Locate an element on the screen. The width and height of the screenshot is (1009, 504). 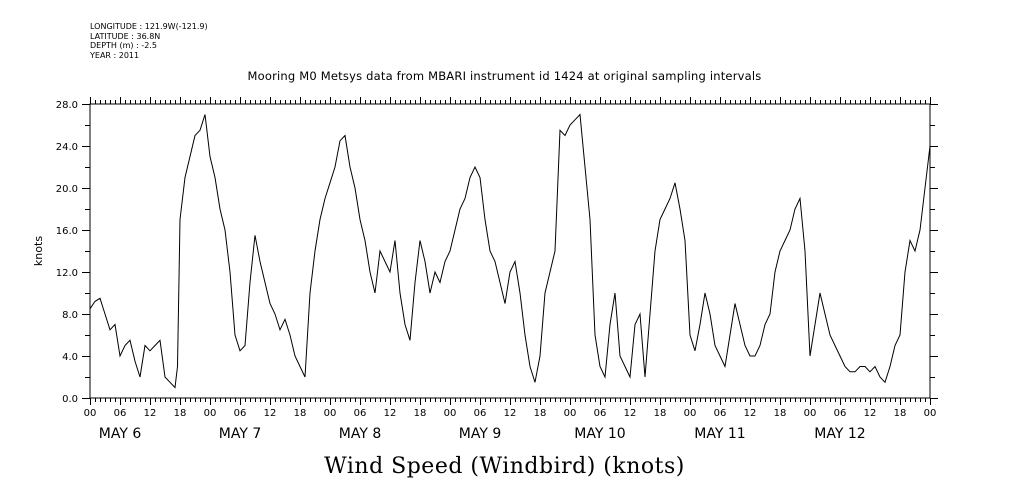
y-tick-label: 12.0 is located at coordinates (67, 273).